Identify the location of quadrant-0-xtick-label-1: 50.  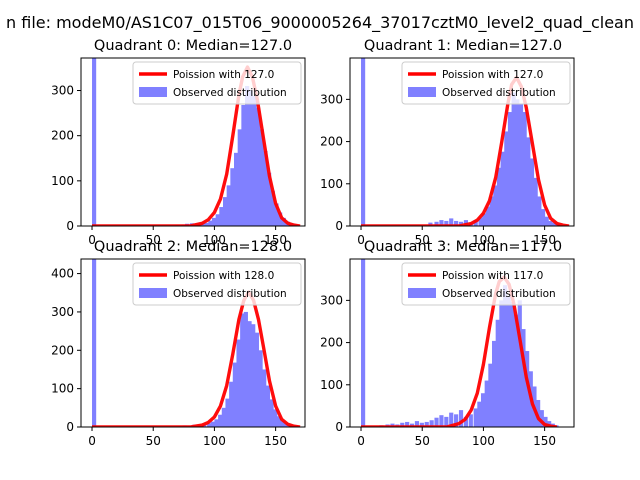
(153, 240).